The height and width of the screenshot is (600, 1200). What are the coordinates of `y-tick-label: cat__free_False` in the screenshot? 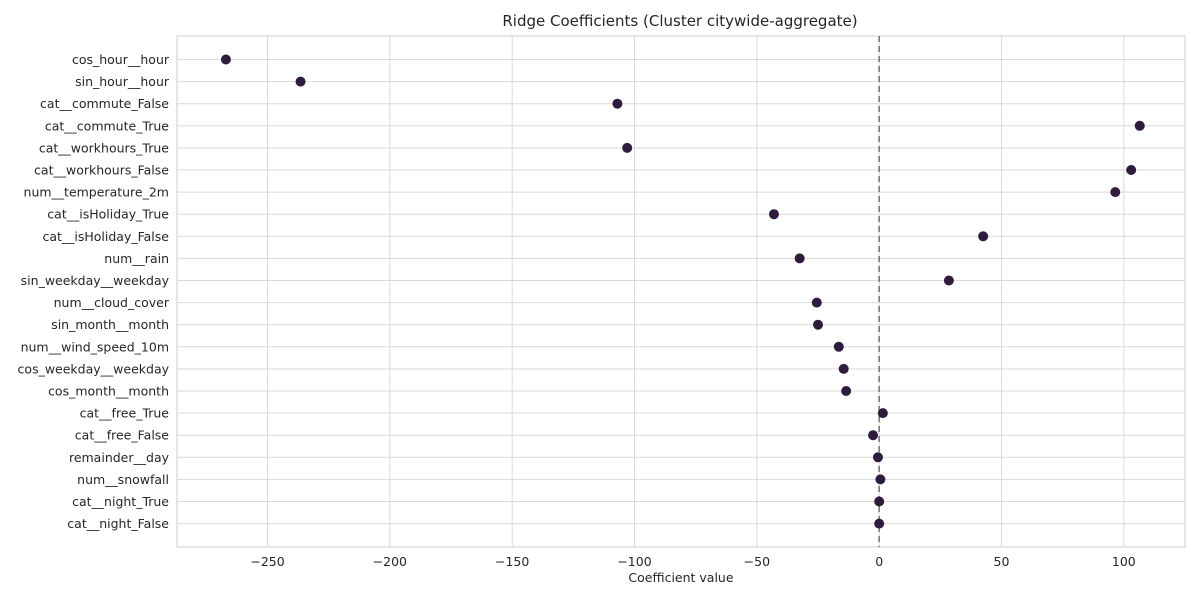 It's located at (122, 435).